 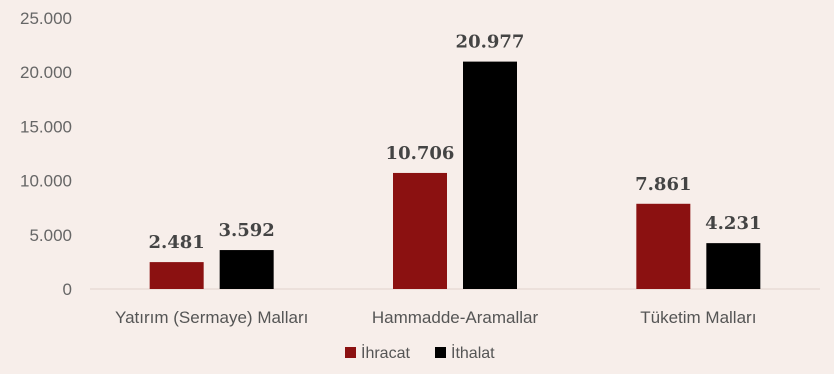 I want to click on legend-swatch-ihracat, so click(x=350, y=352).